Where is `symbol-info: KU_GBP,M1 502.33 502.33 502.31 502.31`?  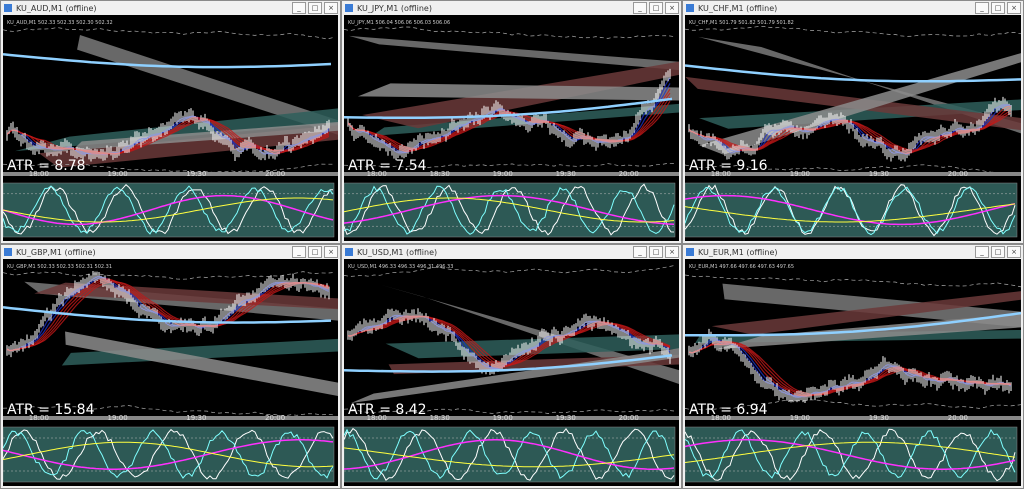
symbol-info: KU_GBP,M1 502.33 502.33 502.31 502.31 is located at coordinates (59, 267).